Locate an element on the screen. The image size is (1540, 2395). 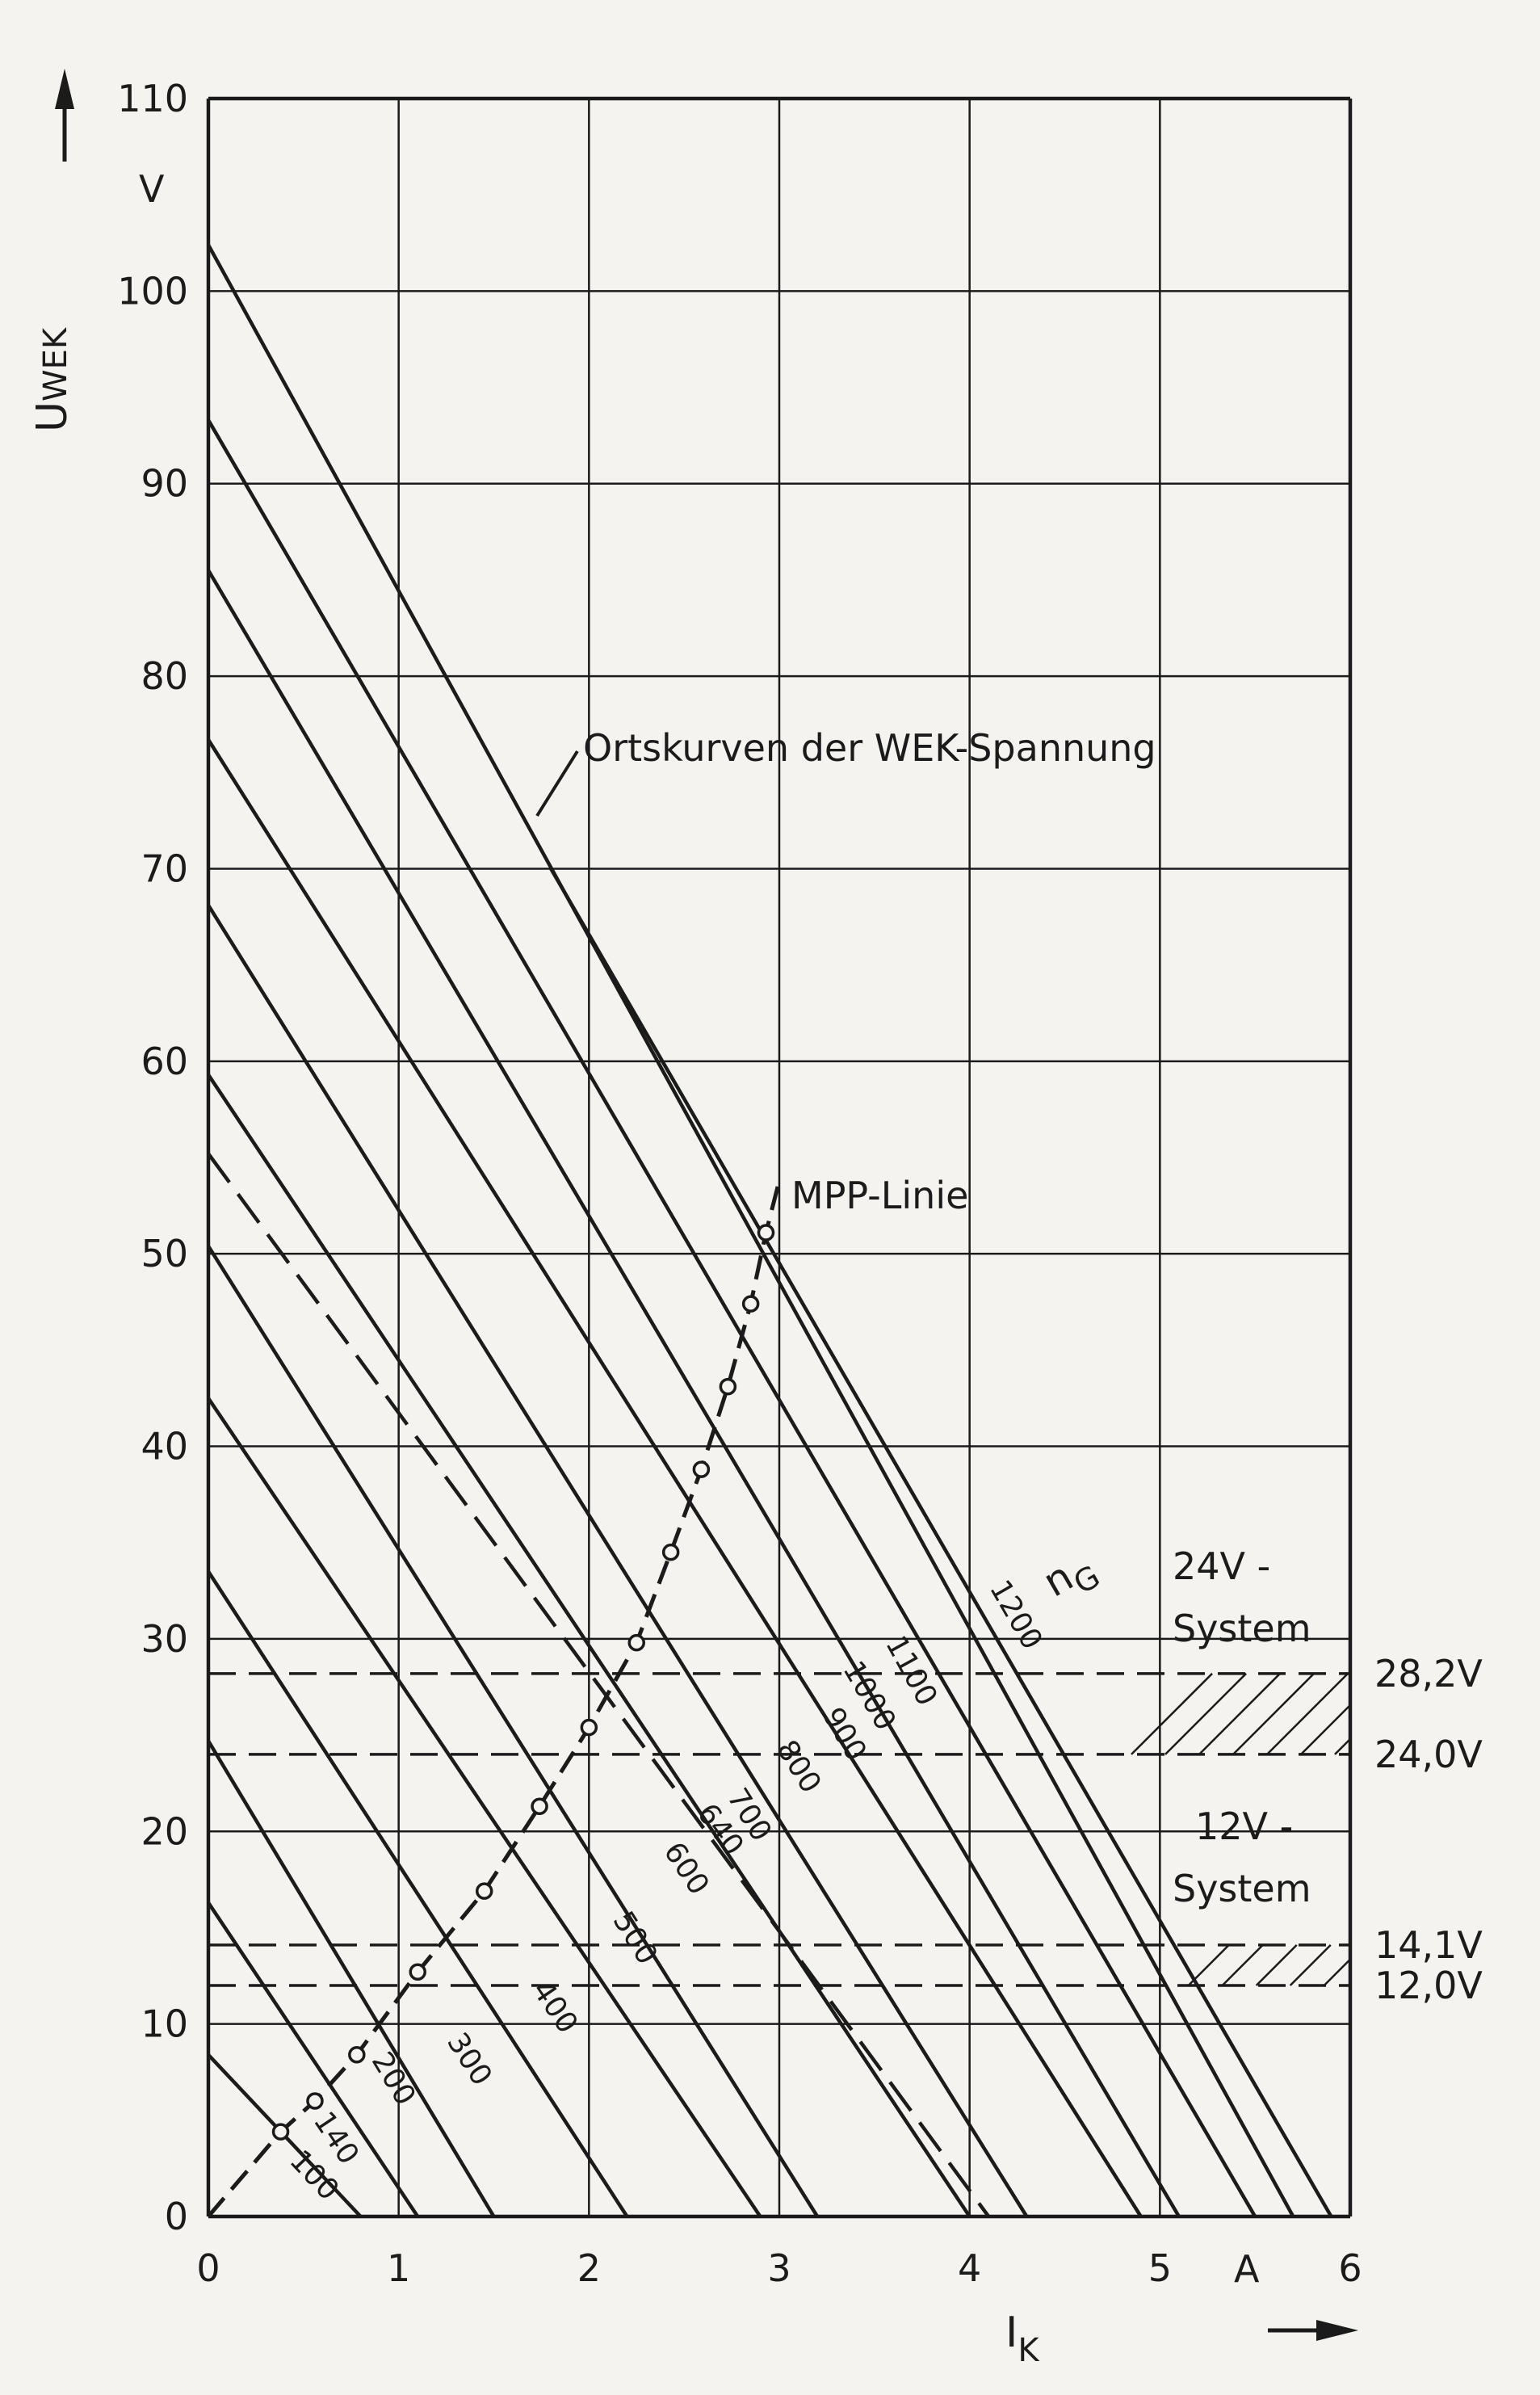
ortskurven-leader is located at coordinates (557, 784).